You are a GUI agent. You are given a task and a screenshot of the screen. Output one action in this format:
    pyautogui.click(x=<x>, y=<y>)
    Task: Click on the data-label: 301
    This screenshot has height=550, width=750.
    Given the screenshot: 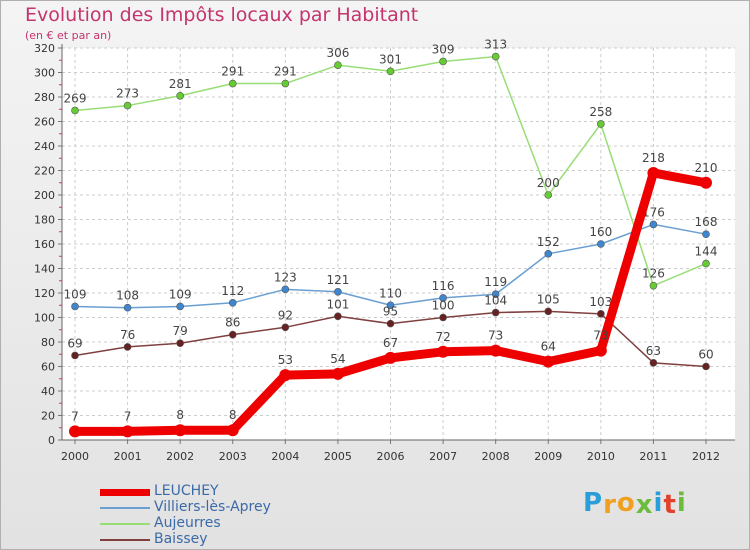 What is the action you would take?
    pyautogui.click(x=390, y=59)
    